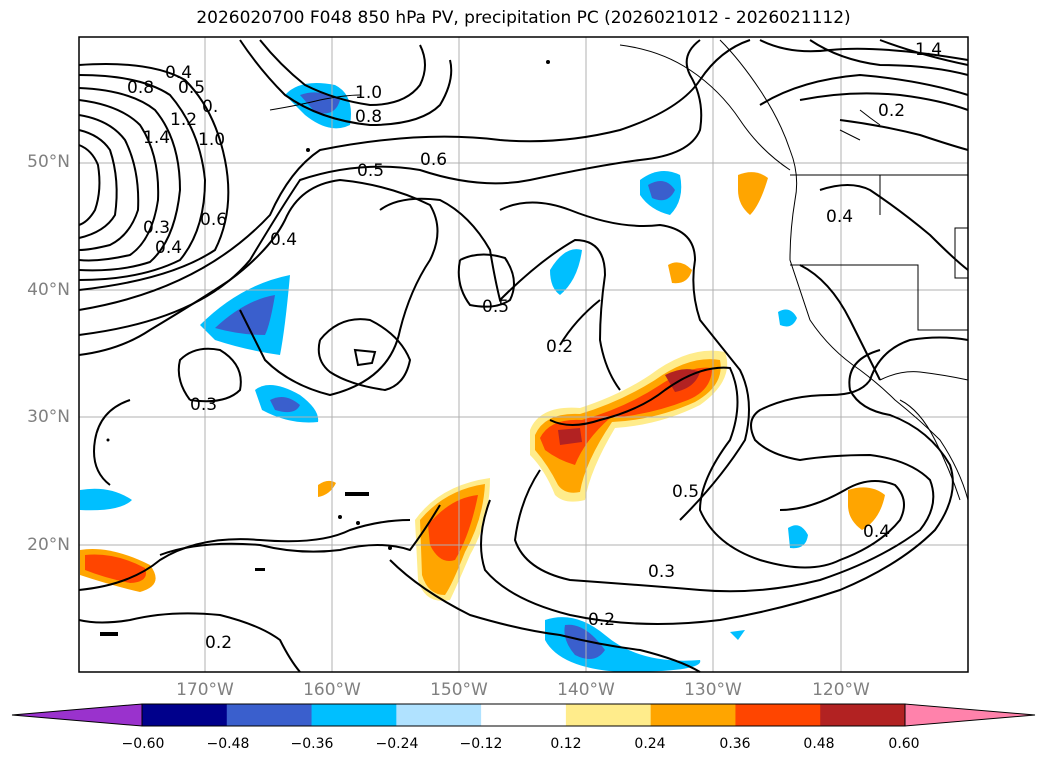 The width and height of the screenshot is (1047, 765). I want to click on colorbar-tick-label: 0.60, so click(904, 744).